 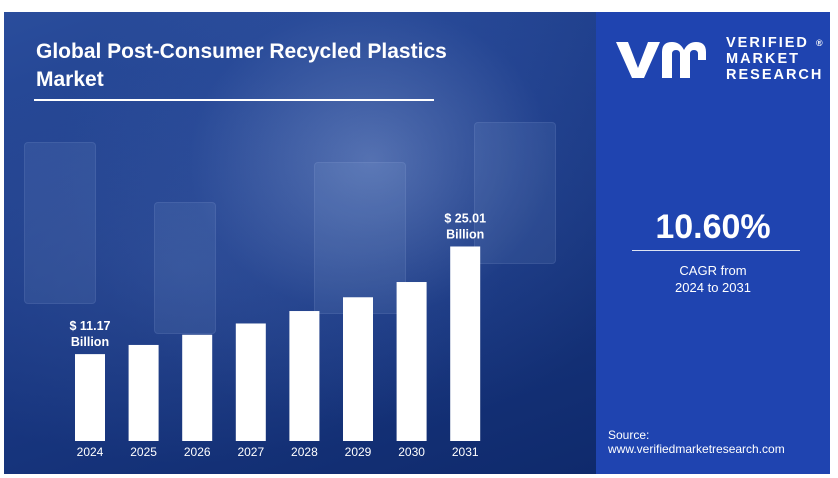 What do you see at coordinates (763, 59) in the screenshot?
I see `logo-word-market: MARKET` at bounding box center [763, 59].